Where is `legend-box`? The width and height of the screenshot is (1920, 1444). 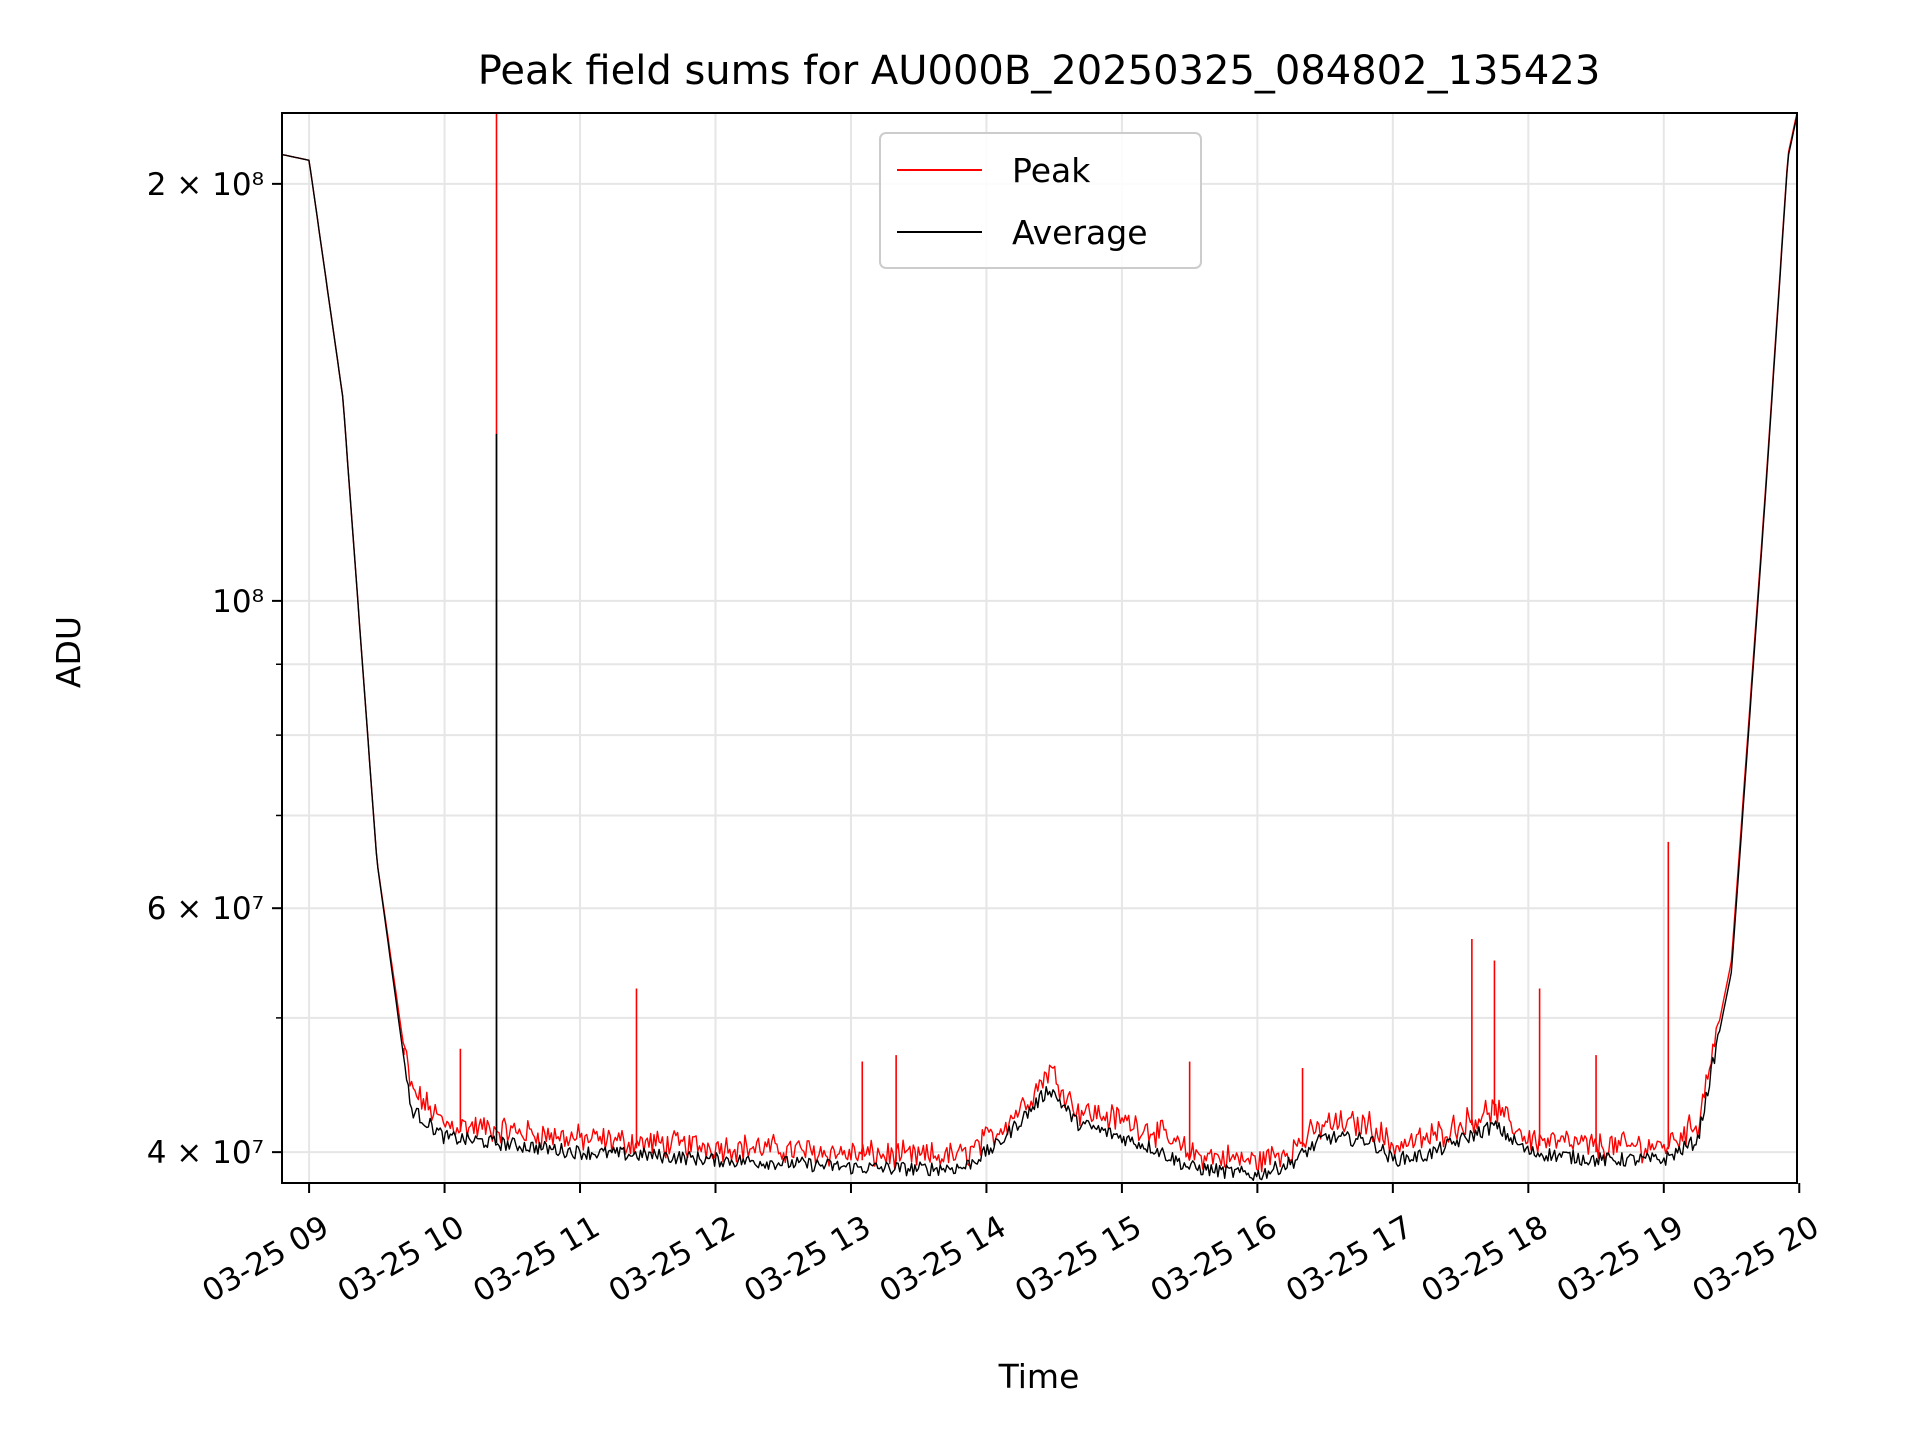 legend-box is located at coordinates (1040, 200).